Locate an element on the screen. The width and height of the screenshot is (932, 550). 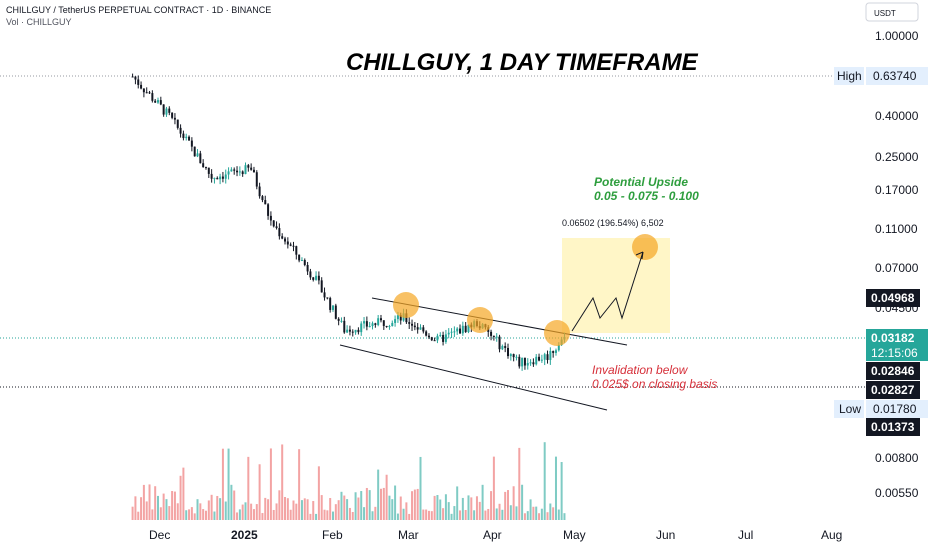
channel-lower-line is located at coordinates (473, 377).